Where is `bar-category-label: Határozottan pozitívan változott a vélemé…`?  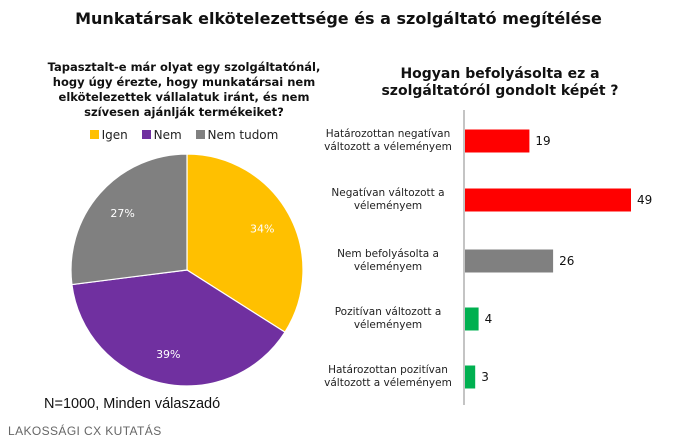
bar-category-label: Határozottan pozitívan változott a vélemé… is located at coordinates (388, 376).